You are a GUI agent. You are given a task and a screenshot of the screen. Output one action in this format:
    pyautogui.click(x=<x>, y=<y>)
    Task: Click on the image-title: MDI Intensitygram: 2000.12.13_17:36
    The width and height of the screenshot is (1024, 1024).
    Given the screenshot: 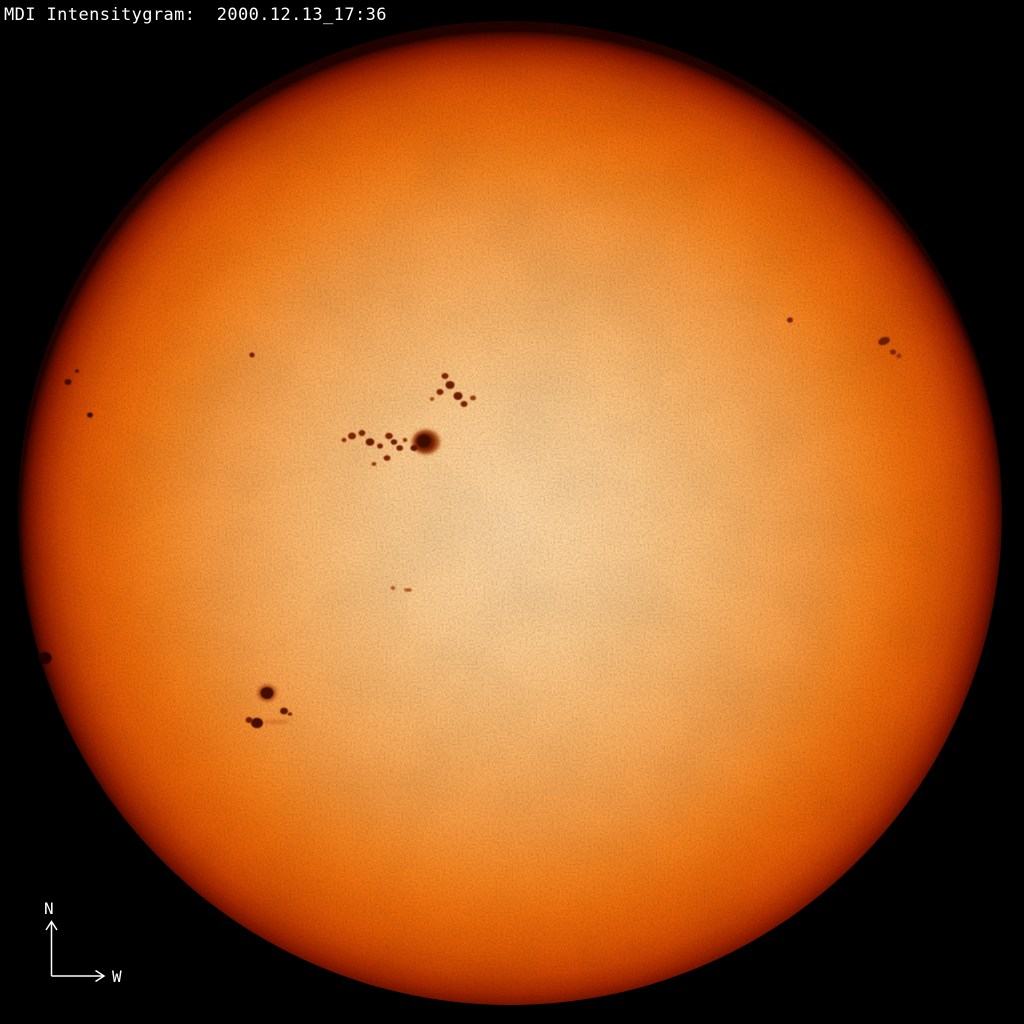 What is the action you would take?
    pyautogui.click(x=195, y=15)
    